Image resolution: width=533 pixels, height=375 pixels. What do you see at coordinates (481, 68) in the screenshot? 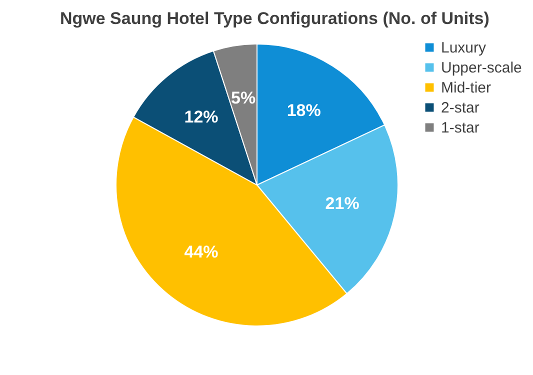
I see `legend-label: Upper-scale` at bounding box center [481, 68].